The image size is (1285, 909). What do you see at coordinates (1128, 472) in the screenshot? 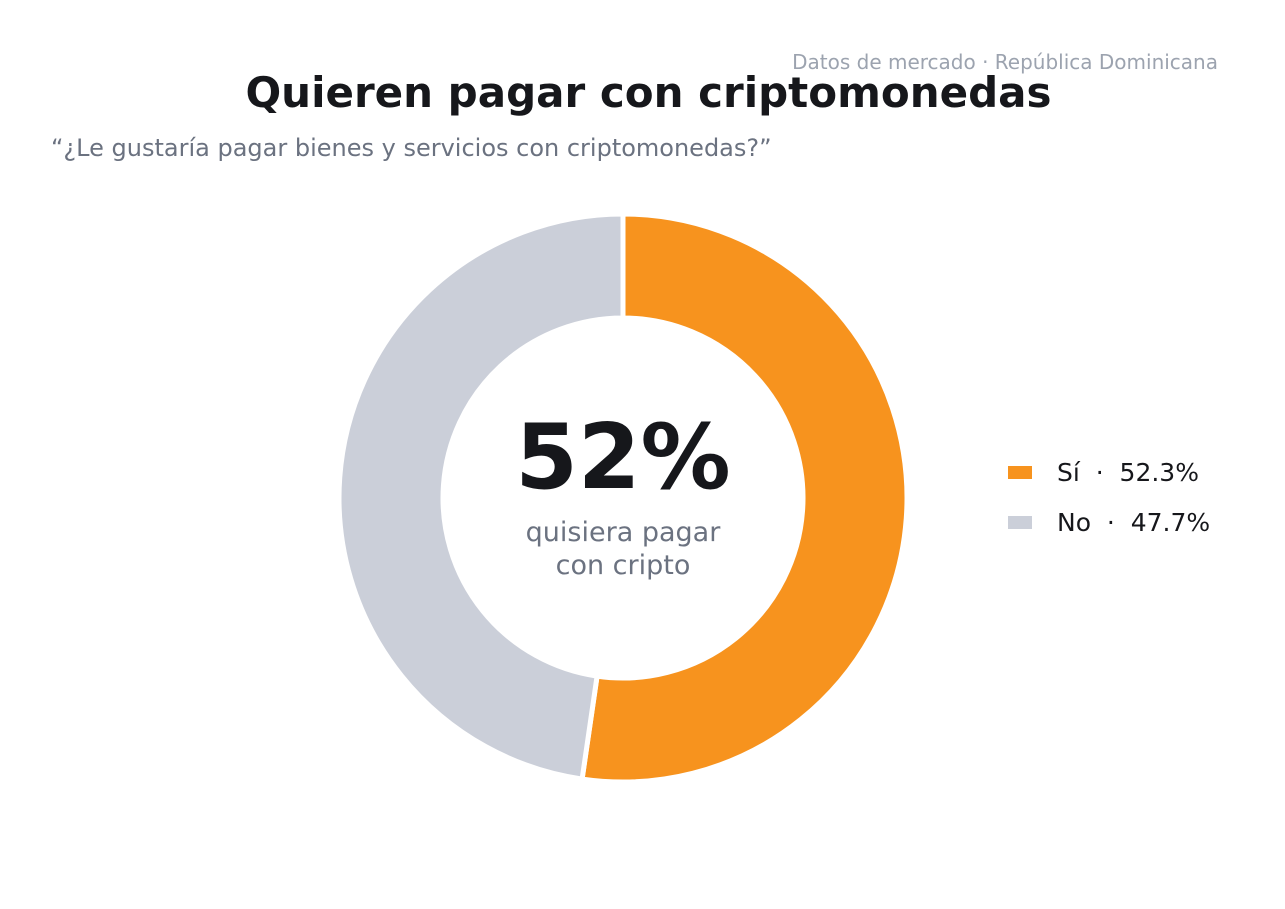
I see `legend-label-si: Sí · 52.3%` at bounding box center [1128, 472].